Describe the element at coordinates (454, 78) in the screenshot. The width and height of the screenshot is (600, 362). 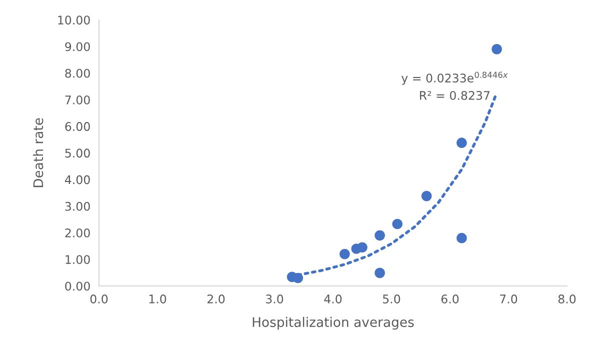
I see `annotation: y = 0.0233e$^{0.8446x}$` at that location.